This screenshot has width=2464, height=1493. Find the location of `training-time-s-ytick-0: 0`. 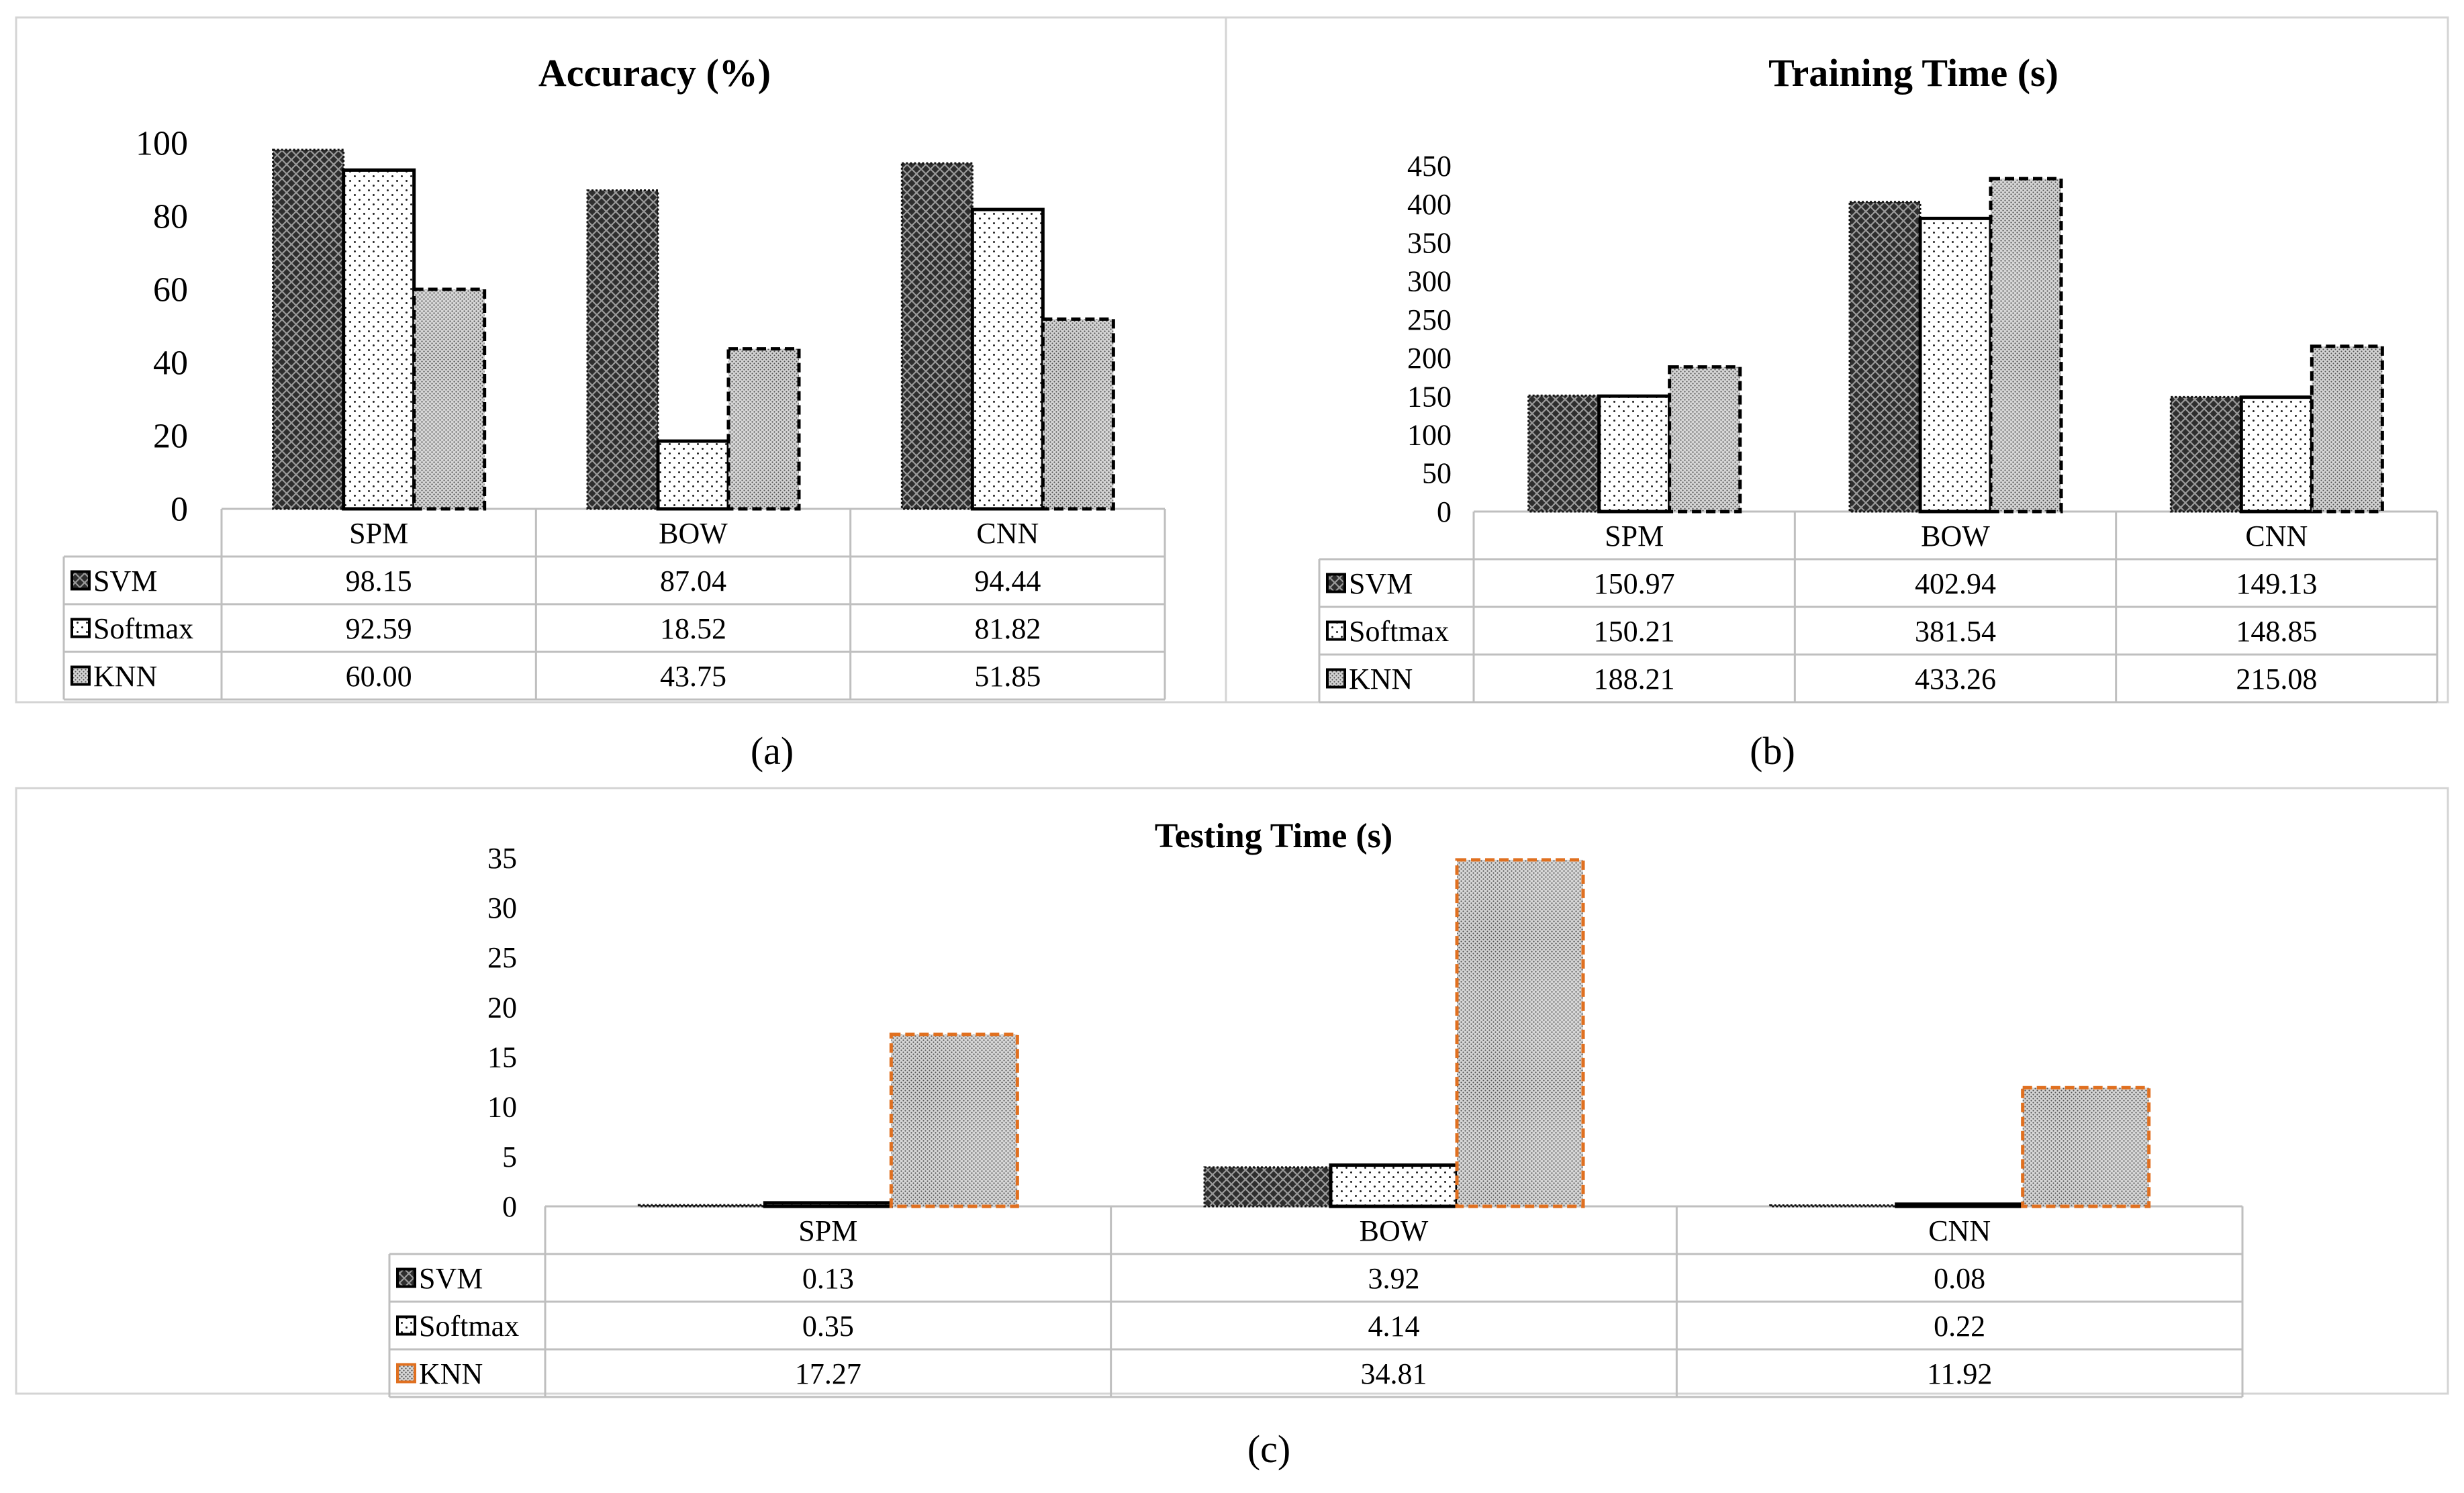

training-time-s-ytick-0: 0 is located at coordinates (1445, 511).